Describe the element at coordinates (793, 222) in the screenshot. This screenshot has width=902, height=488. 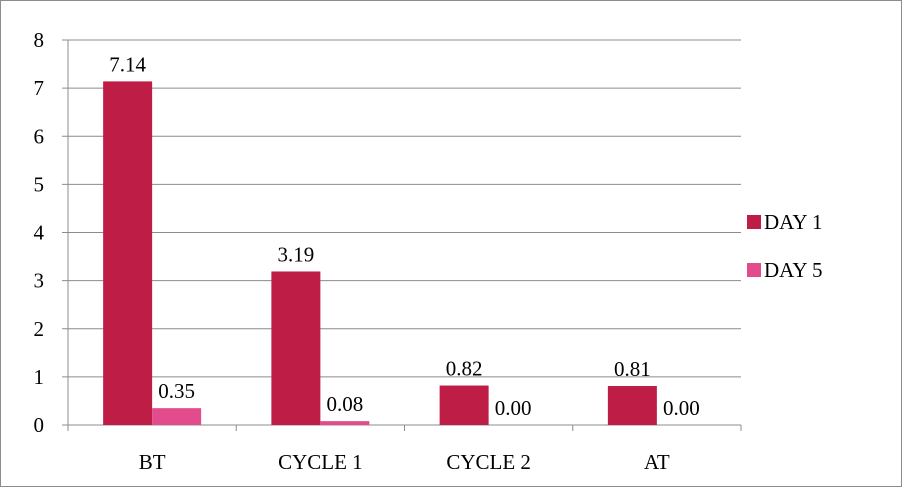
I see `legend-label: DAY 1` at that location.